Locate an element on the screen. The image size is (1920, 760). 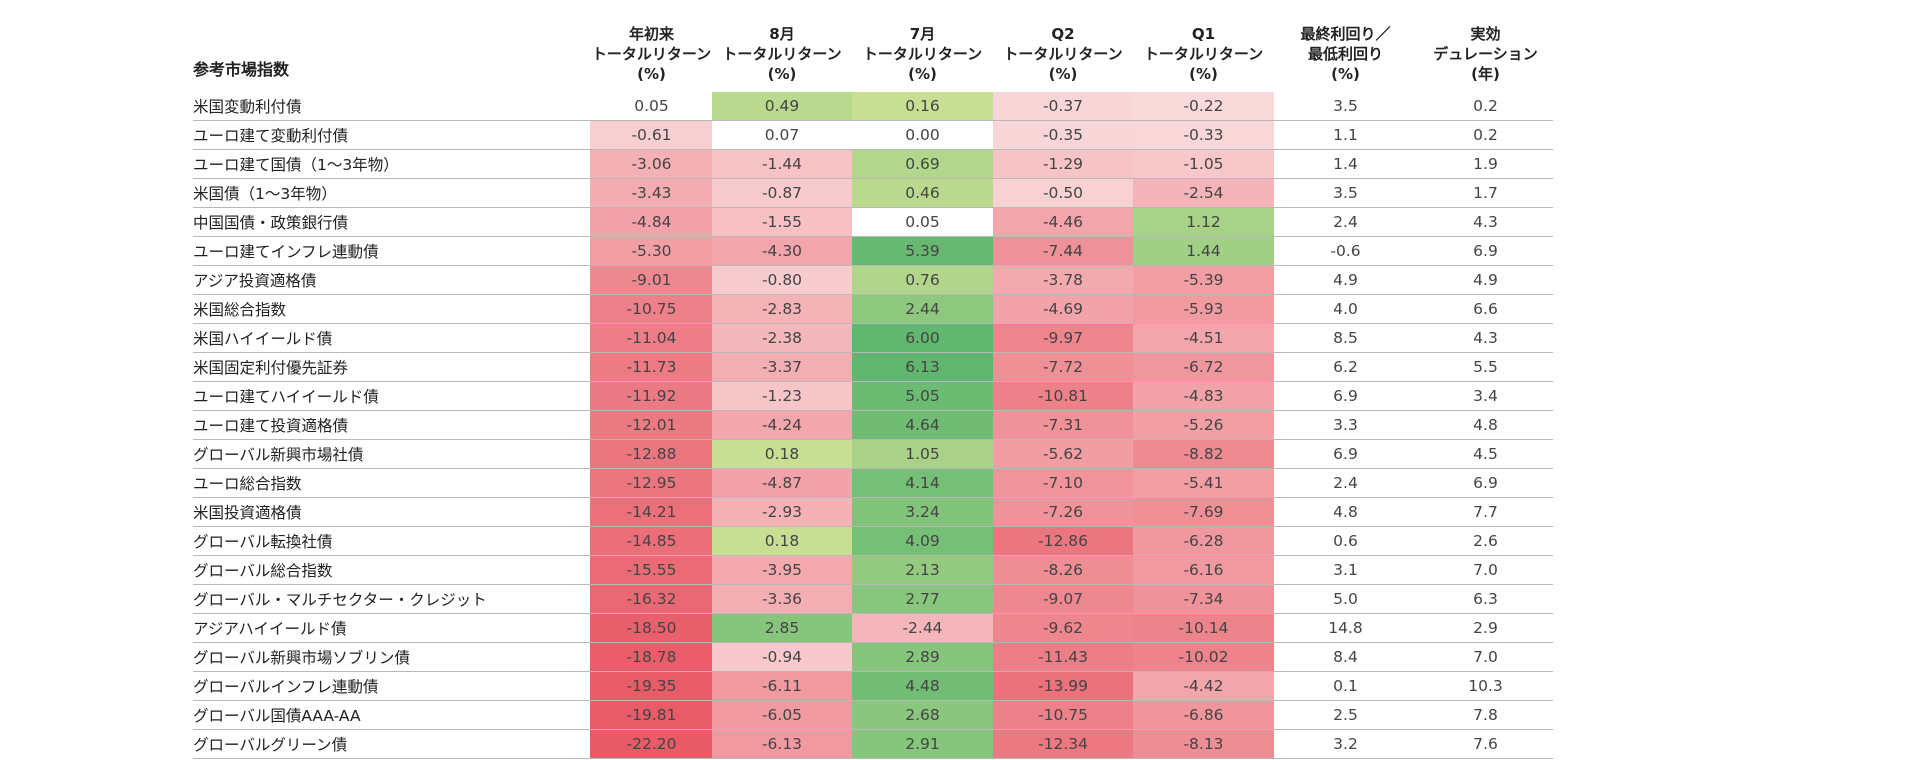
table-row: グローバル転換社債 -14.85 0.18 4.09 -12.86 -6.28 0.6 2.6 is located at coordinates (873, 541).